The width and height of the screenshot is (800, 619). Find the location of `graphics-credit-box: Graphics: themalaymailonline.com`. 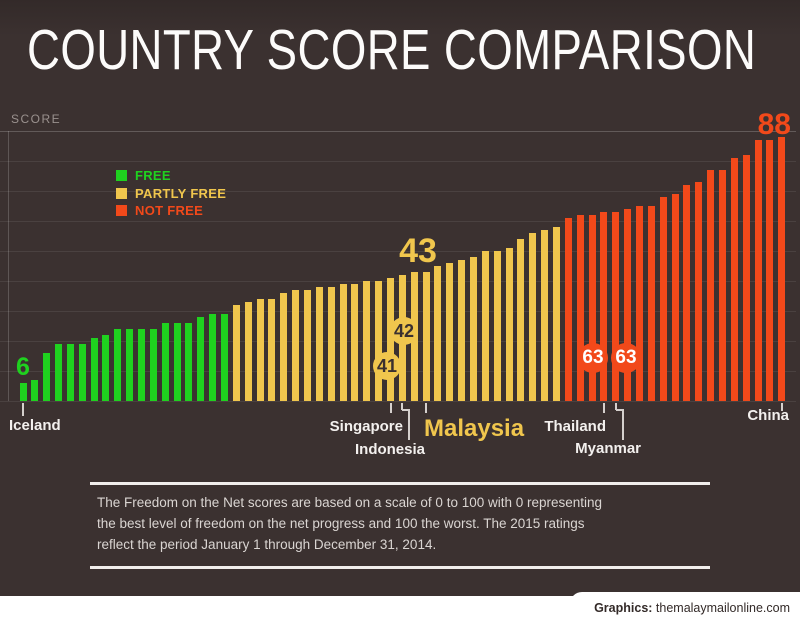

graphics-credit-box: Graphics: themalaymailonline.com is located at coordinates (685, 605).